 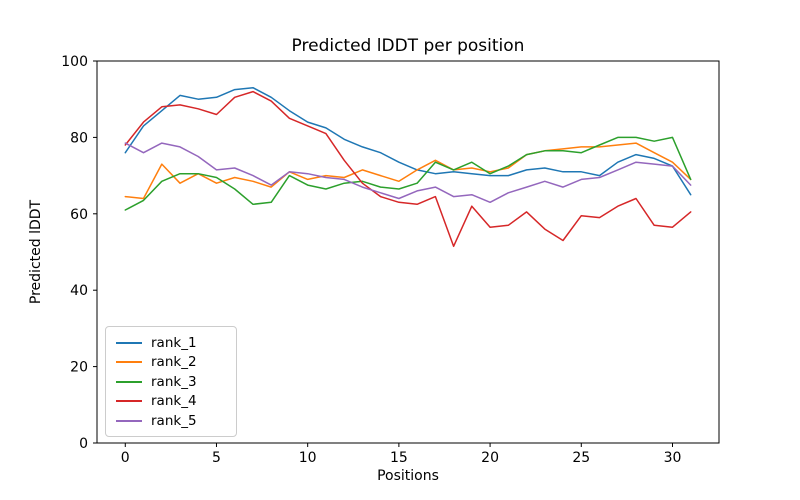 What do you see at coordinates (308, 458) in the screenshot?
I see `x-tick-label: 10` at bounding box center [308, 458].